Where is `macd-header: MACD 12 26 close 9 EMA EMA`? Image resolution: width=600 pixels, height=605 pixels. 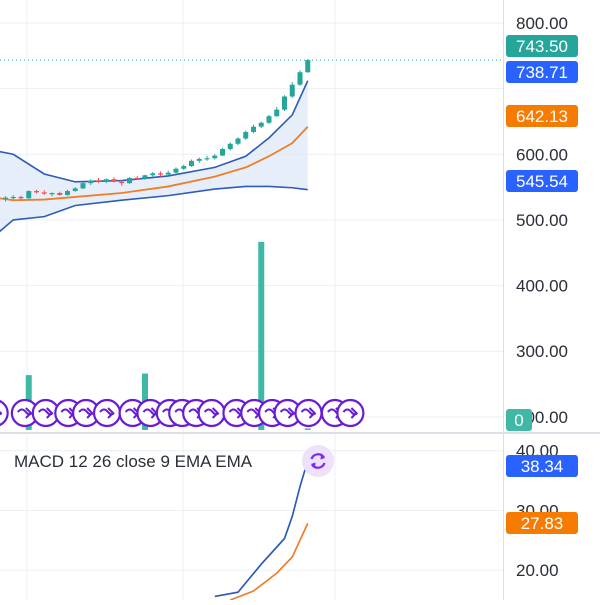 macd-header: MACD 12 26 close 9 EMA EMA is located at coordinates (174, 461).